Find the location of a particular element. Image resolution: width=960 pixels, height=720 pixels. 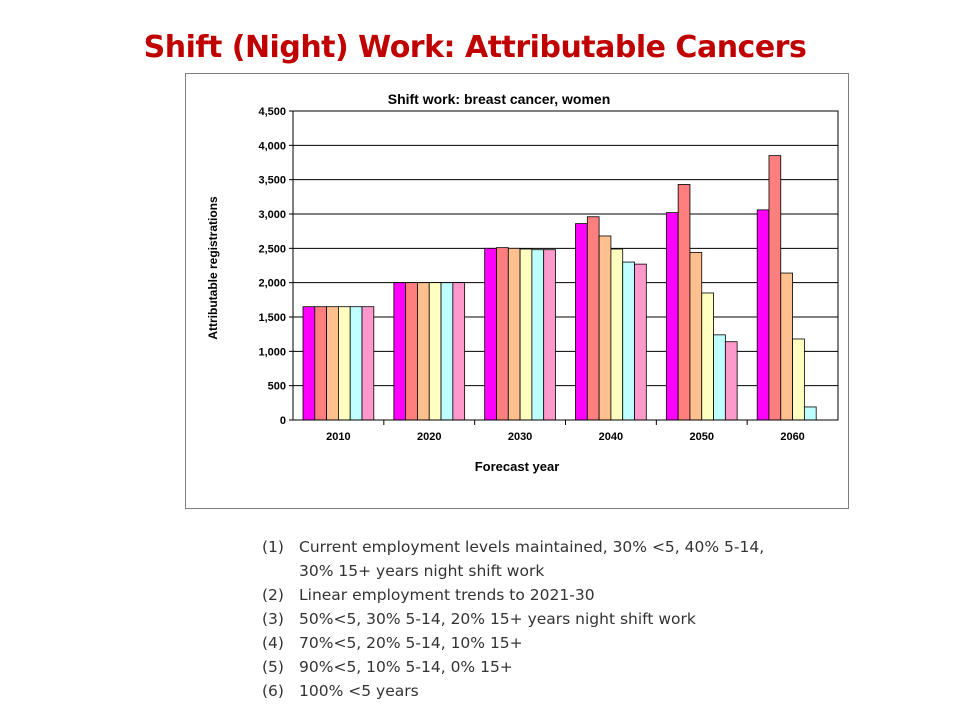

x-axis-label: Forecast year is located at coordinates (517, 466).